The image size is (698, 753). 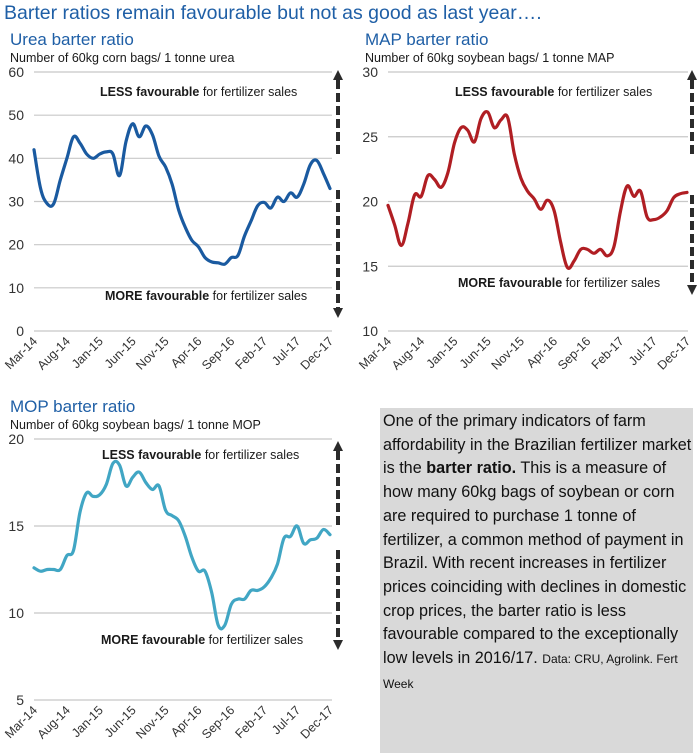 What do you see at coordinates (537, 190) in the screenshot?
I see `map-series-line` at bounding box center [537, 190].